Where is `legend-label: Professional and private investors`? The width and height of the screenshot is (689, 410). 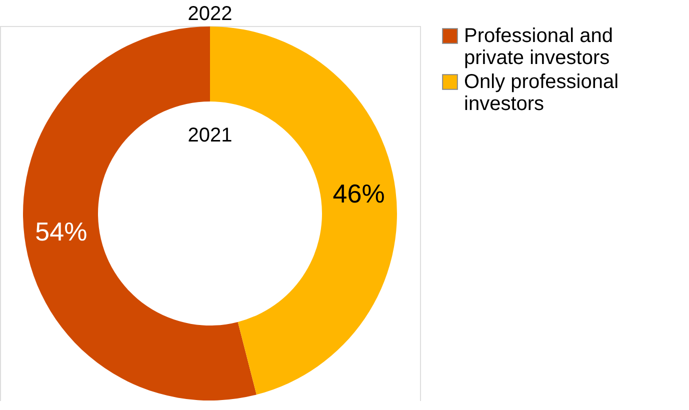 legend-label: Professional and private investors is located at coordinates (538, 47).